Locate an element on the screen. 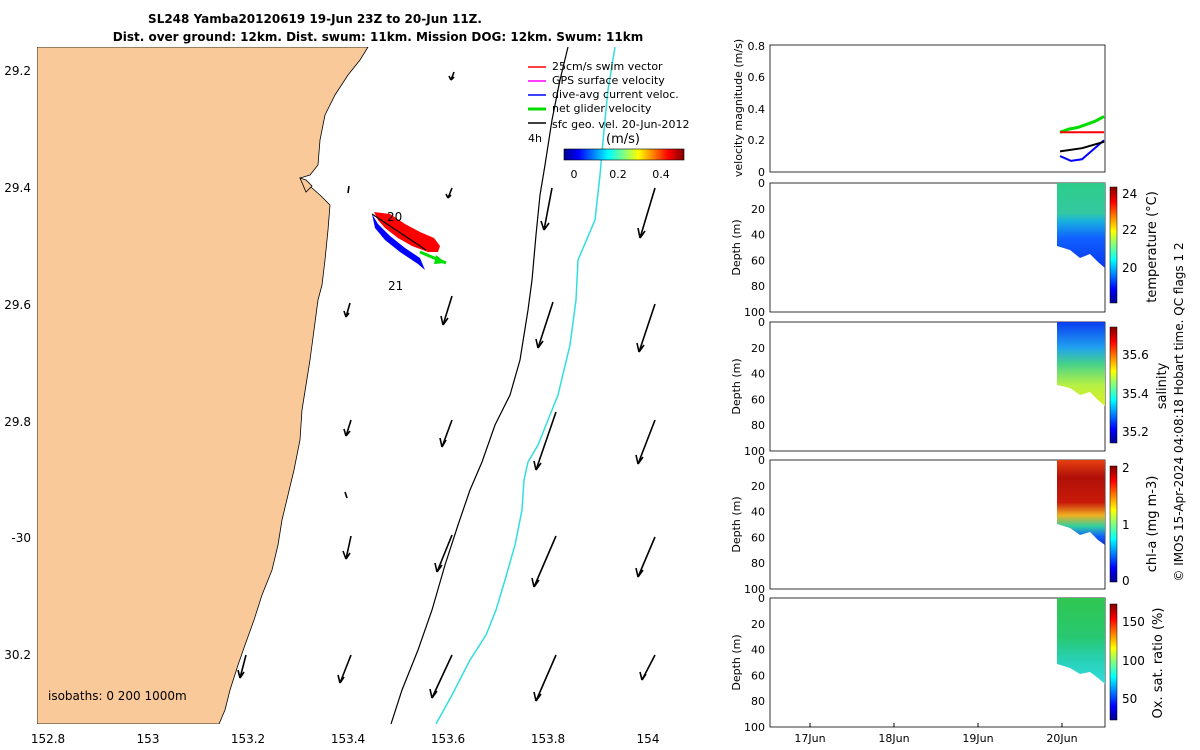 The image size is (1200, 750). colorbar-tick-0: 0 is located at coordinates (574, 174).